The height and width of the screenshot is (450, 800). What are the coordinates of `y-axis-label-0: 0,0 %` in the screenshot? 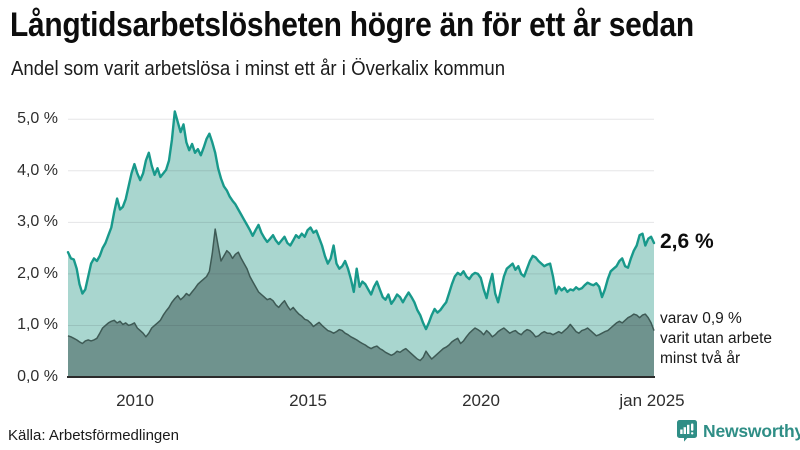 It's located at (37, 376).